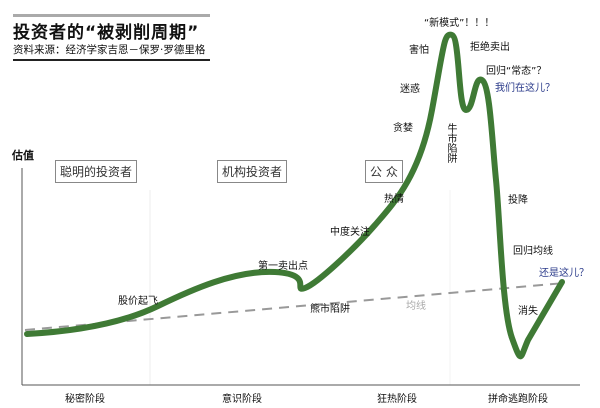  I want to click on label-bull-trap: 牛市陷阱, so click(450, 143).